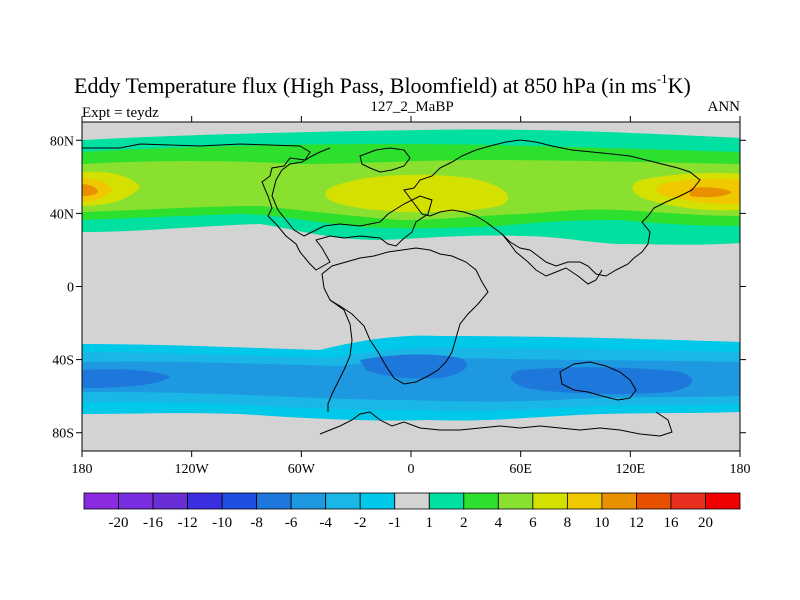 This screenshot has width=800, height=600. What do you see at coordinates (394, 523) in the screenshot?
I see `colorbar-label: -1` at bounding box center [394, 523].